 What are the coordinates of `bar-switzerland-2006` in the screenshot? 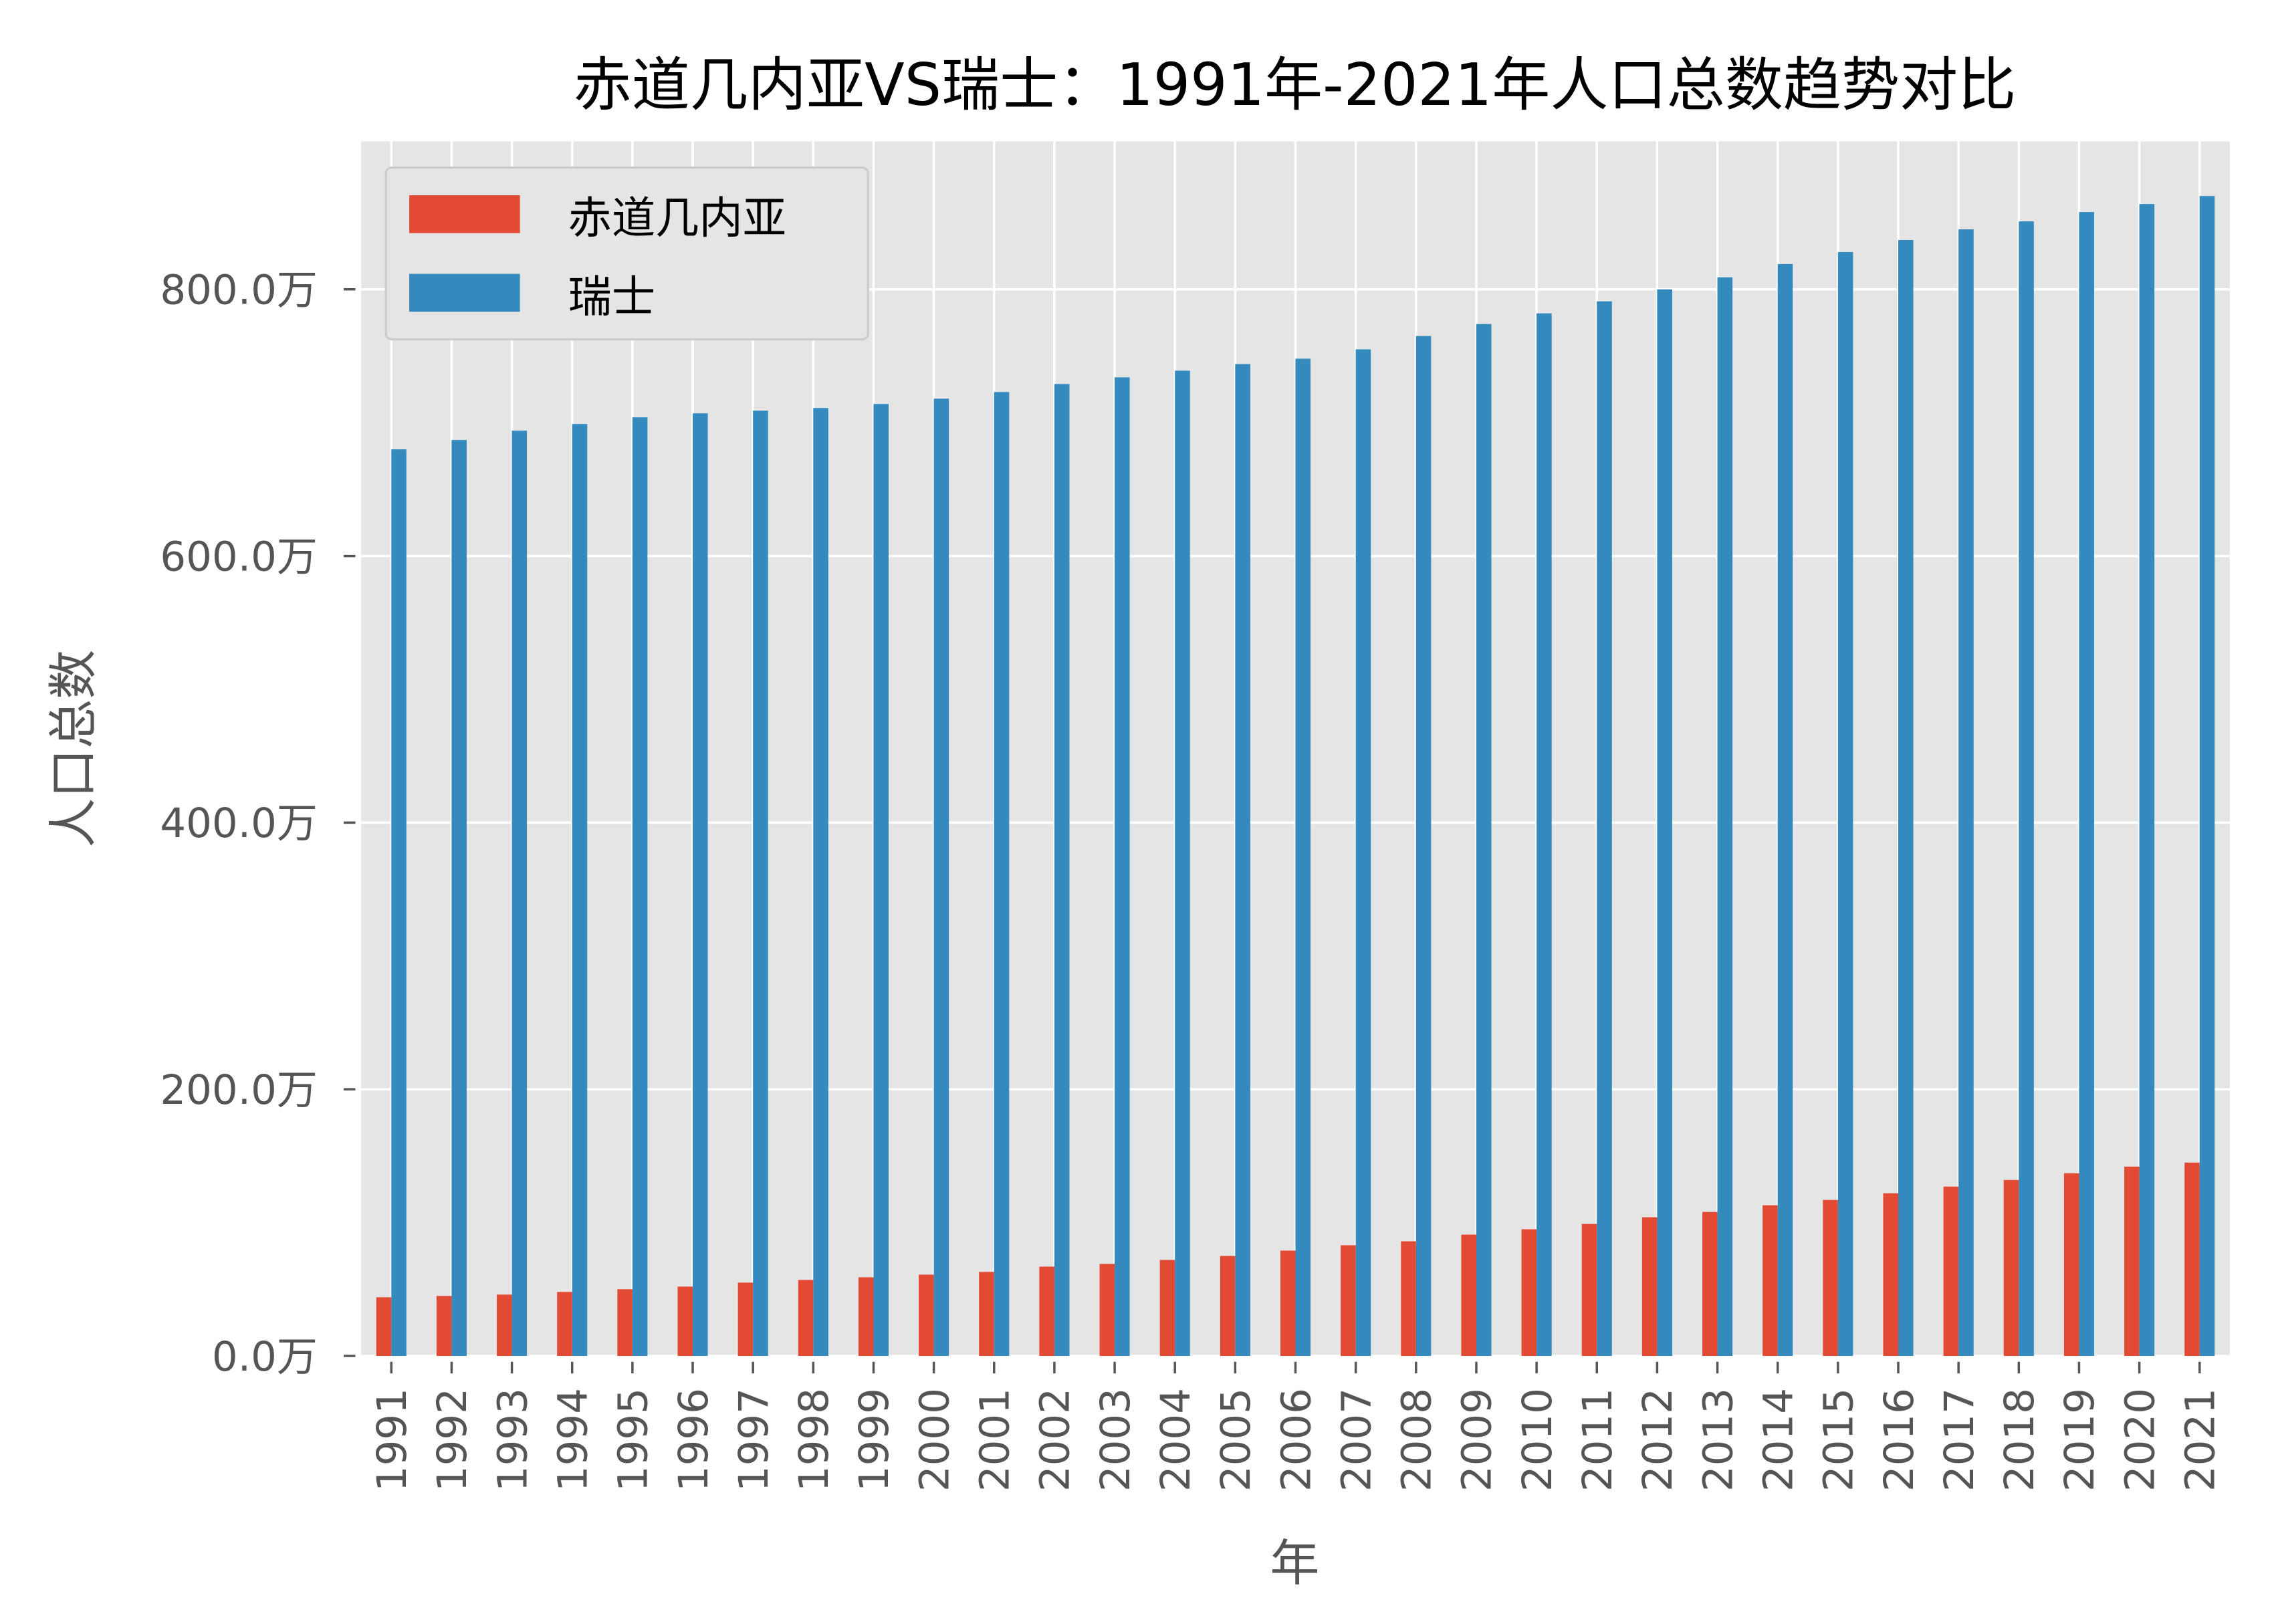 It's located at (1303, 857).